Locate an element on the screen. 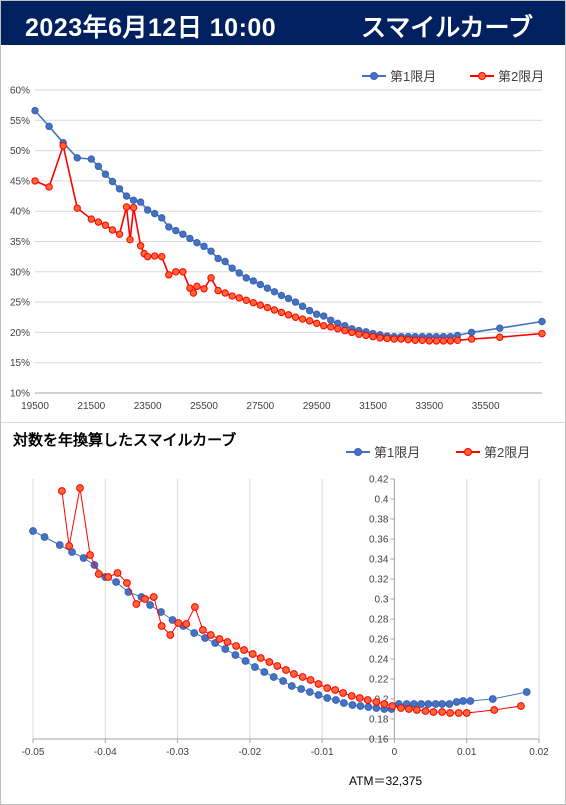  y-tick-label: 60% is located at coordinates (20, 91).